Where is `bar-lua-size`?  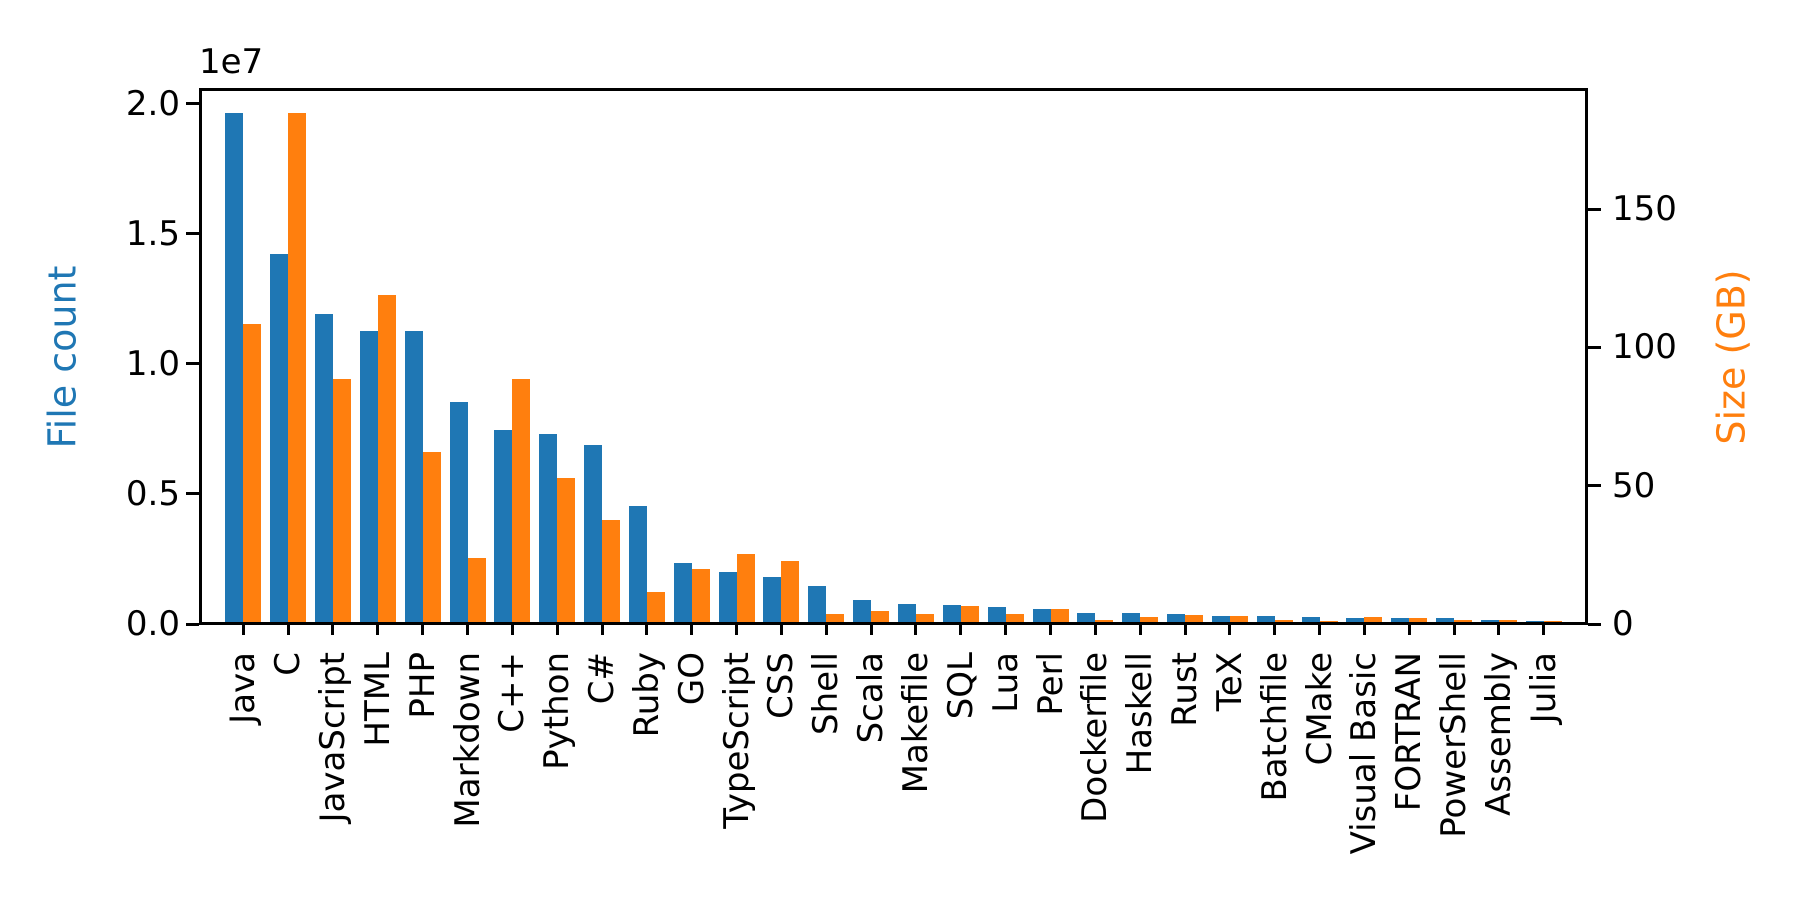
bar-lua-size is located at coordinates (1014, 618).